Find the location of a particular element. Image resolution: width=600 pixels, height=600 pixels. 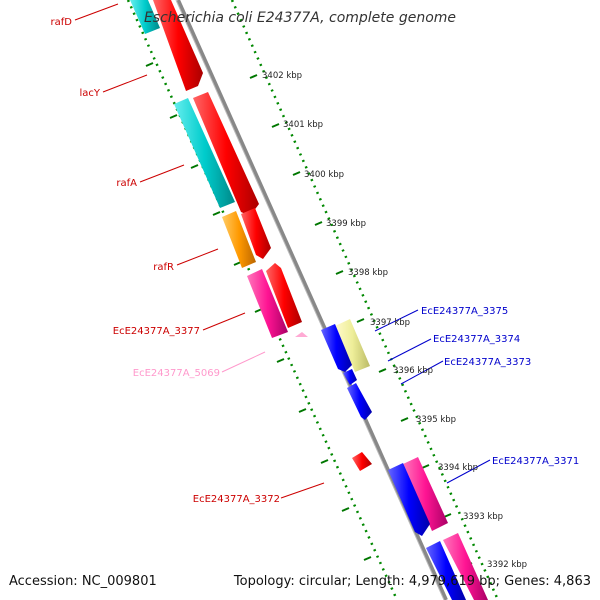

gene-lacY is located at coordinates (204, 153).